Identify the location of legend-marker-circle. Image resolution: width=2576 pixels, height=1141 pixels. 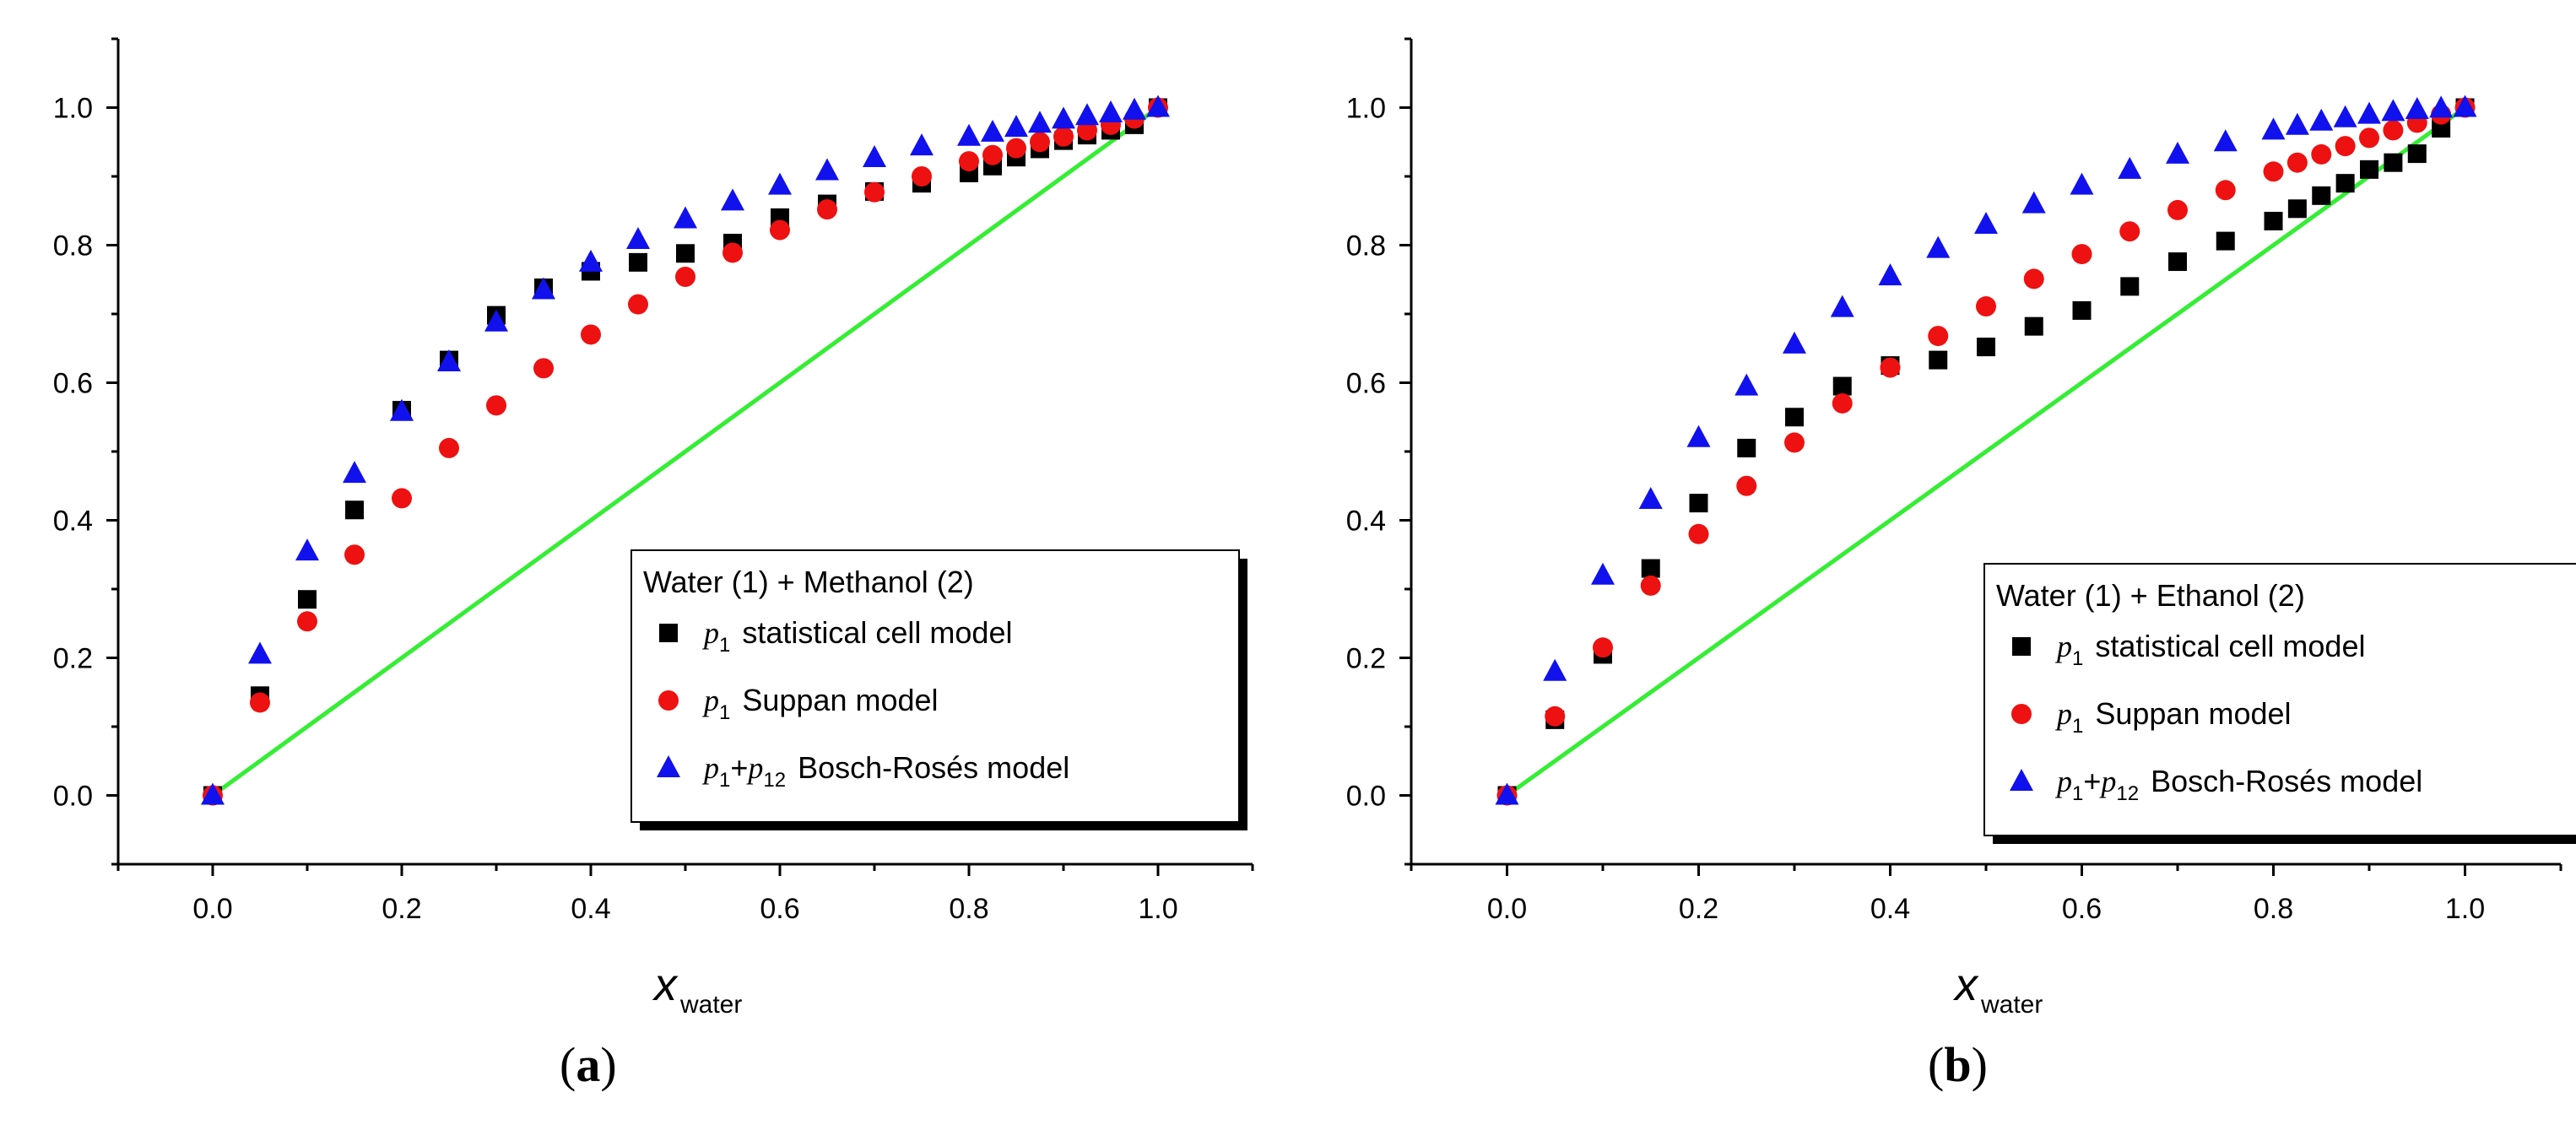
(668, 700).